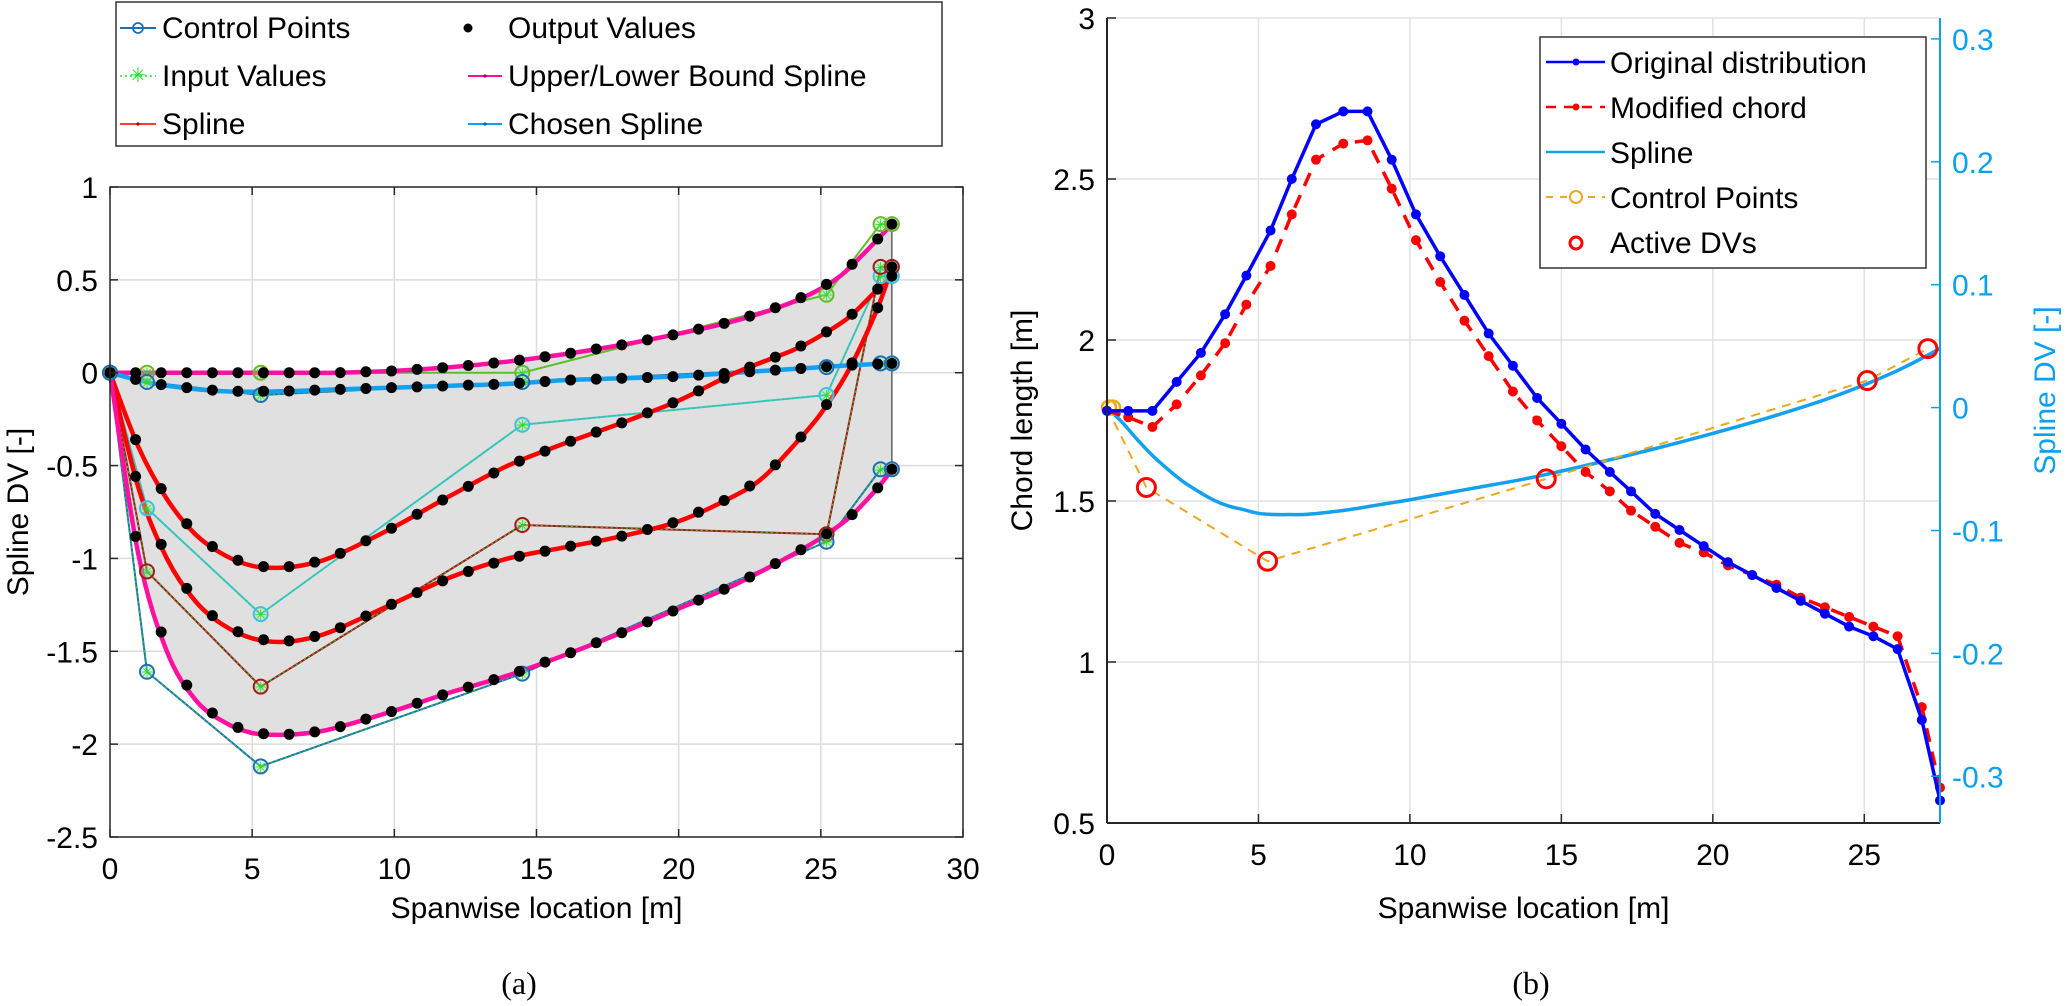  I want to click on legend-label: Modified chord, so click(1708, 108).